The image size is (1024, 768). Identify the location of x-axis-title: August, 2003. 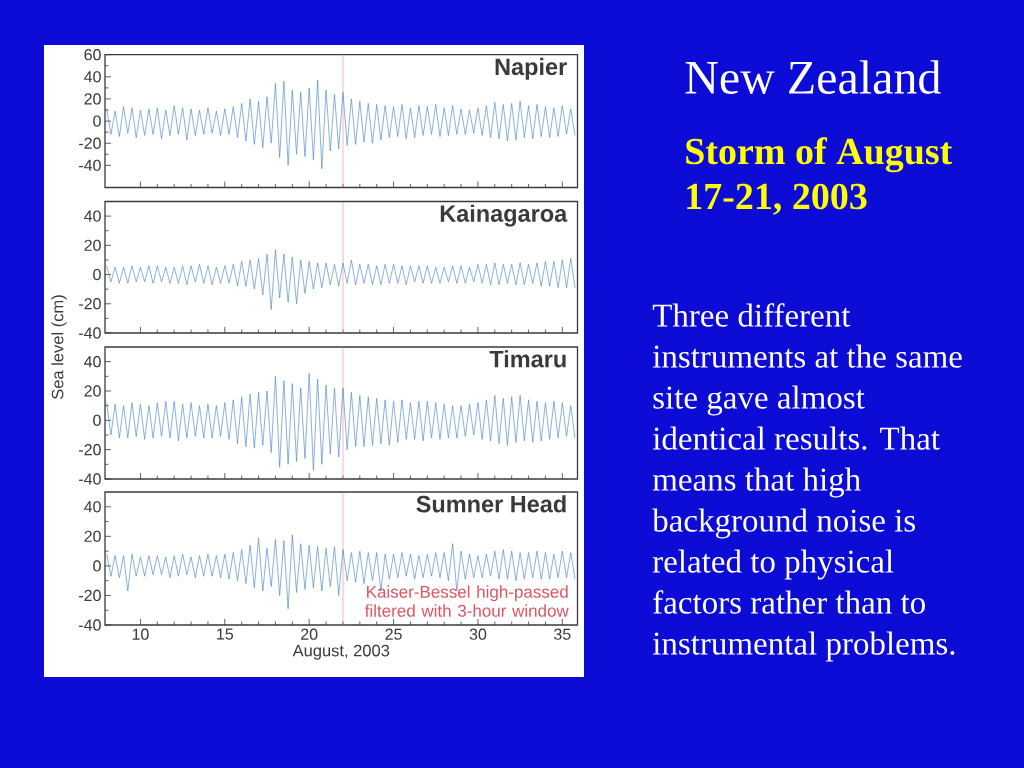
(341, 652).